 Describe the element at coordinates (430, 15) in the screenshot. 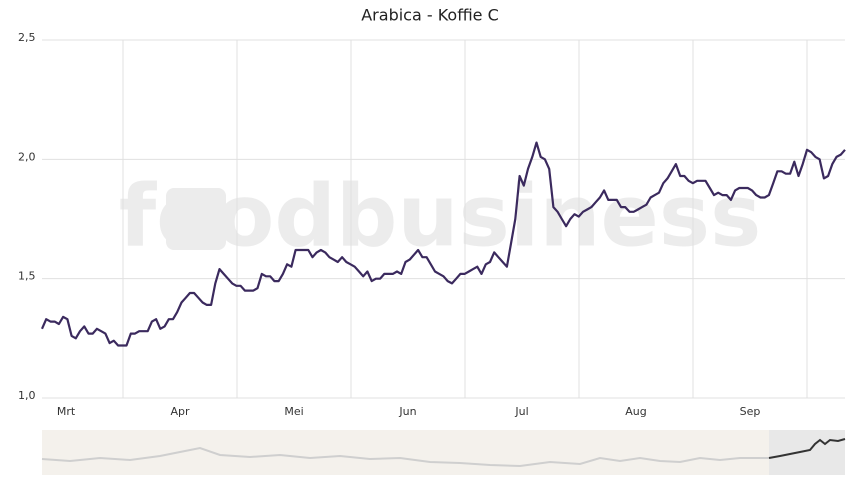

I see `chart-title: Arabica - Koffie C` at that location.